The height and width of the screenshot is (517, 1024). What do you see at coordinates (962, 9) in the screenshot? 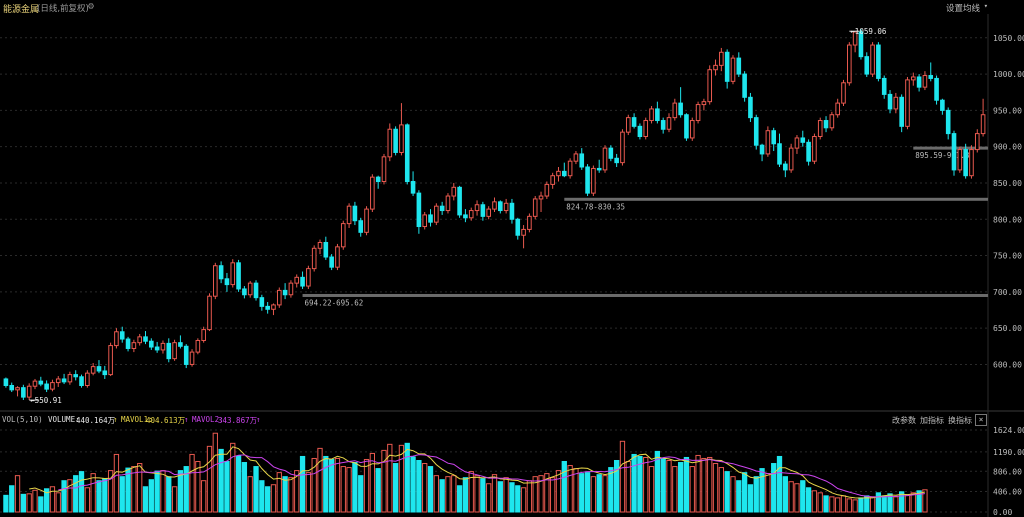
I see `ma-settings-button: 设置均线` at bounding box center [962, 9].